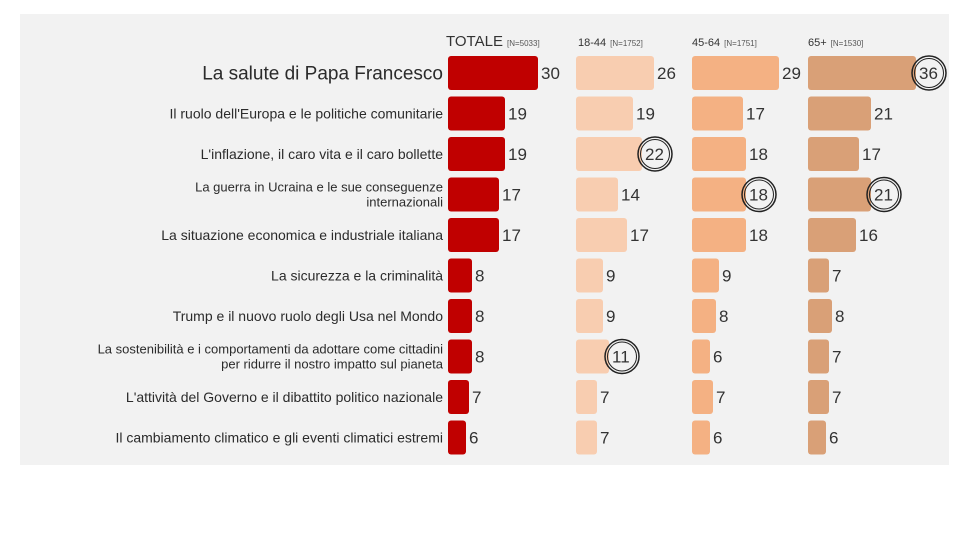 This screenshot has width=960, height=540. I want to click on column-header-name: 65+, so click(817, 43).